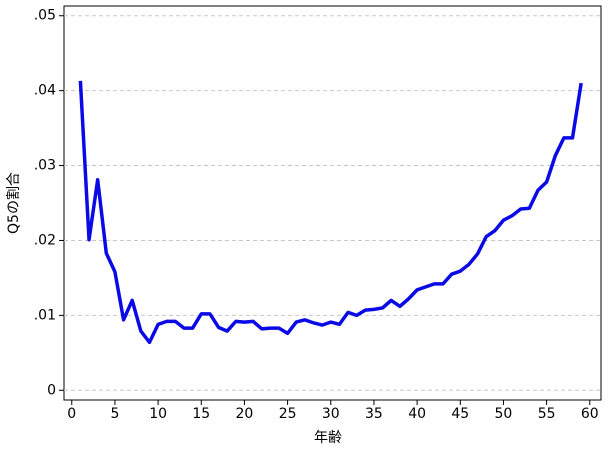 Image resolution: width=608 pixels, height=452 pixels. What do you see at coordinates (158, 414) in the screenshot?
I see `x-tick-label: 10` at bounding box center [158, 414].